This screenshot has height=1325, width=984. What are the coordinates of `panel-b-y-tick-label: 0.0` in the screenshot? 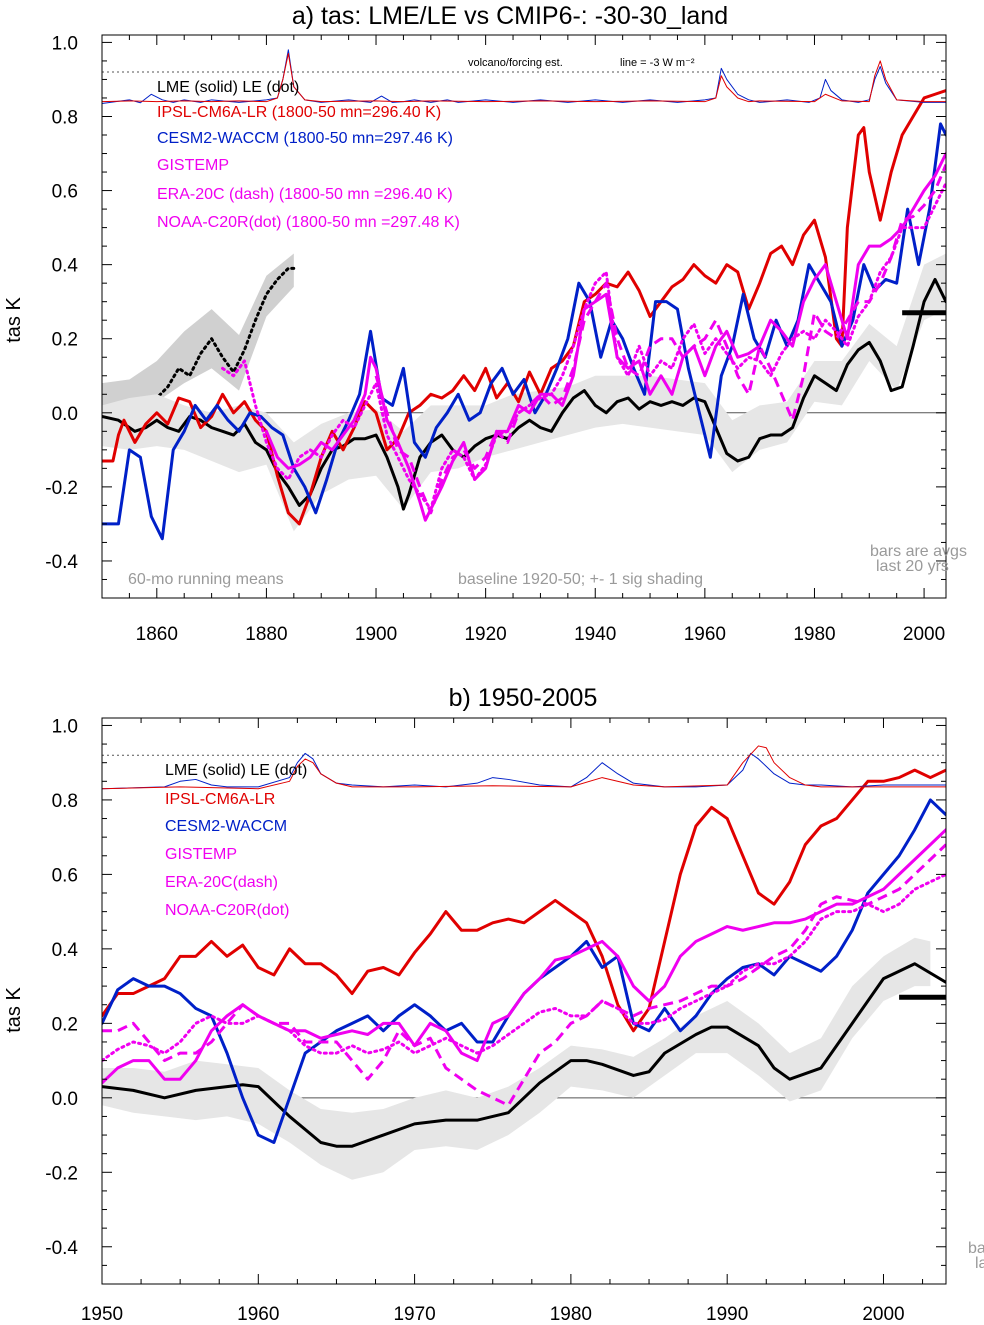 It's located at (65, 1099).